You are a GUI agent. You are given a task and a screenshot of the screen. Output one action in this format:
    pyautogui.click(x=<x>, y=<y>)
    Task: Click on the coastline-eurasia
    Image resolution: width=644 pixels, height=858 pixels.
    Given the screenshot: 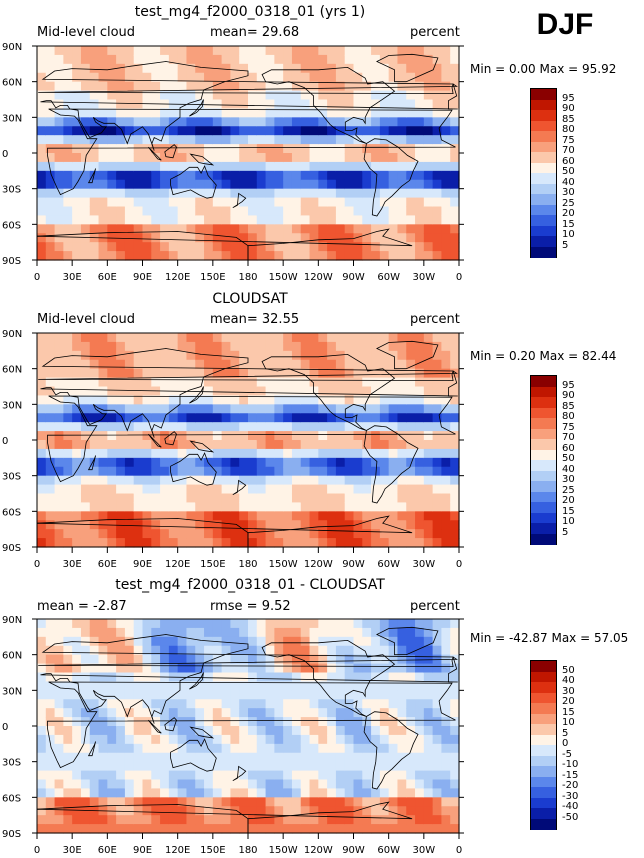 What is the action you would take?
    pyautogui.click(x=249, y=106)
    